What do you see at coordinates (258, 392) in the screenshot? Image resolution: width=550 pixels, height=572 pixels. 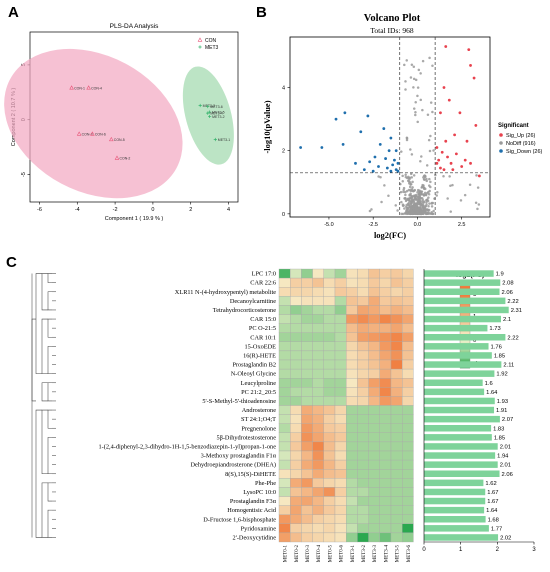 I see `row-label: PC 21:2_20:5` at bounding box center [258, 392].